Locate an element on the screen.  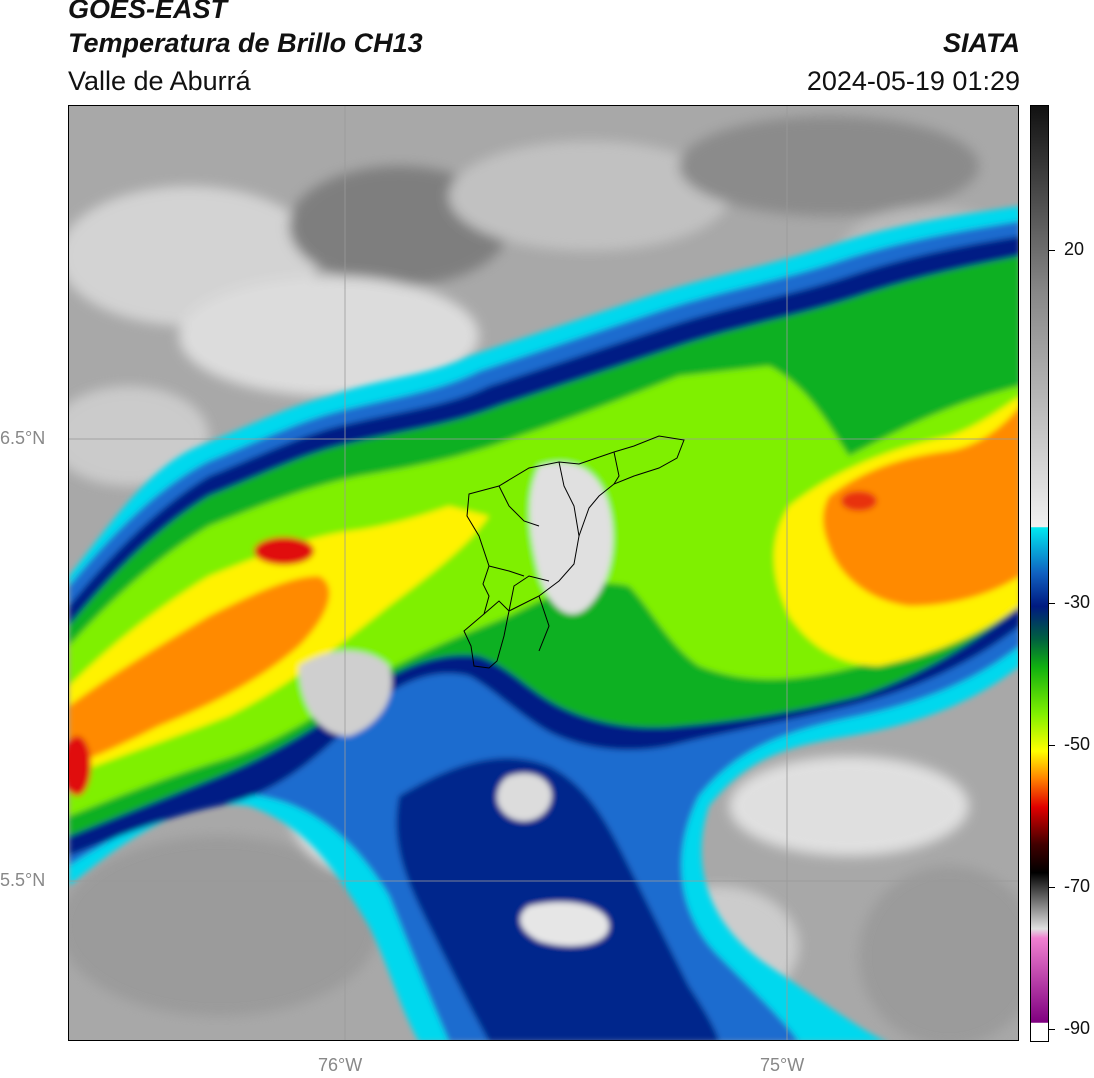
datetime-label: 2024-05-19 01:29 is located at coordinates (913, 81).